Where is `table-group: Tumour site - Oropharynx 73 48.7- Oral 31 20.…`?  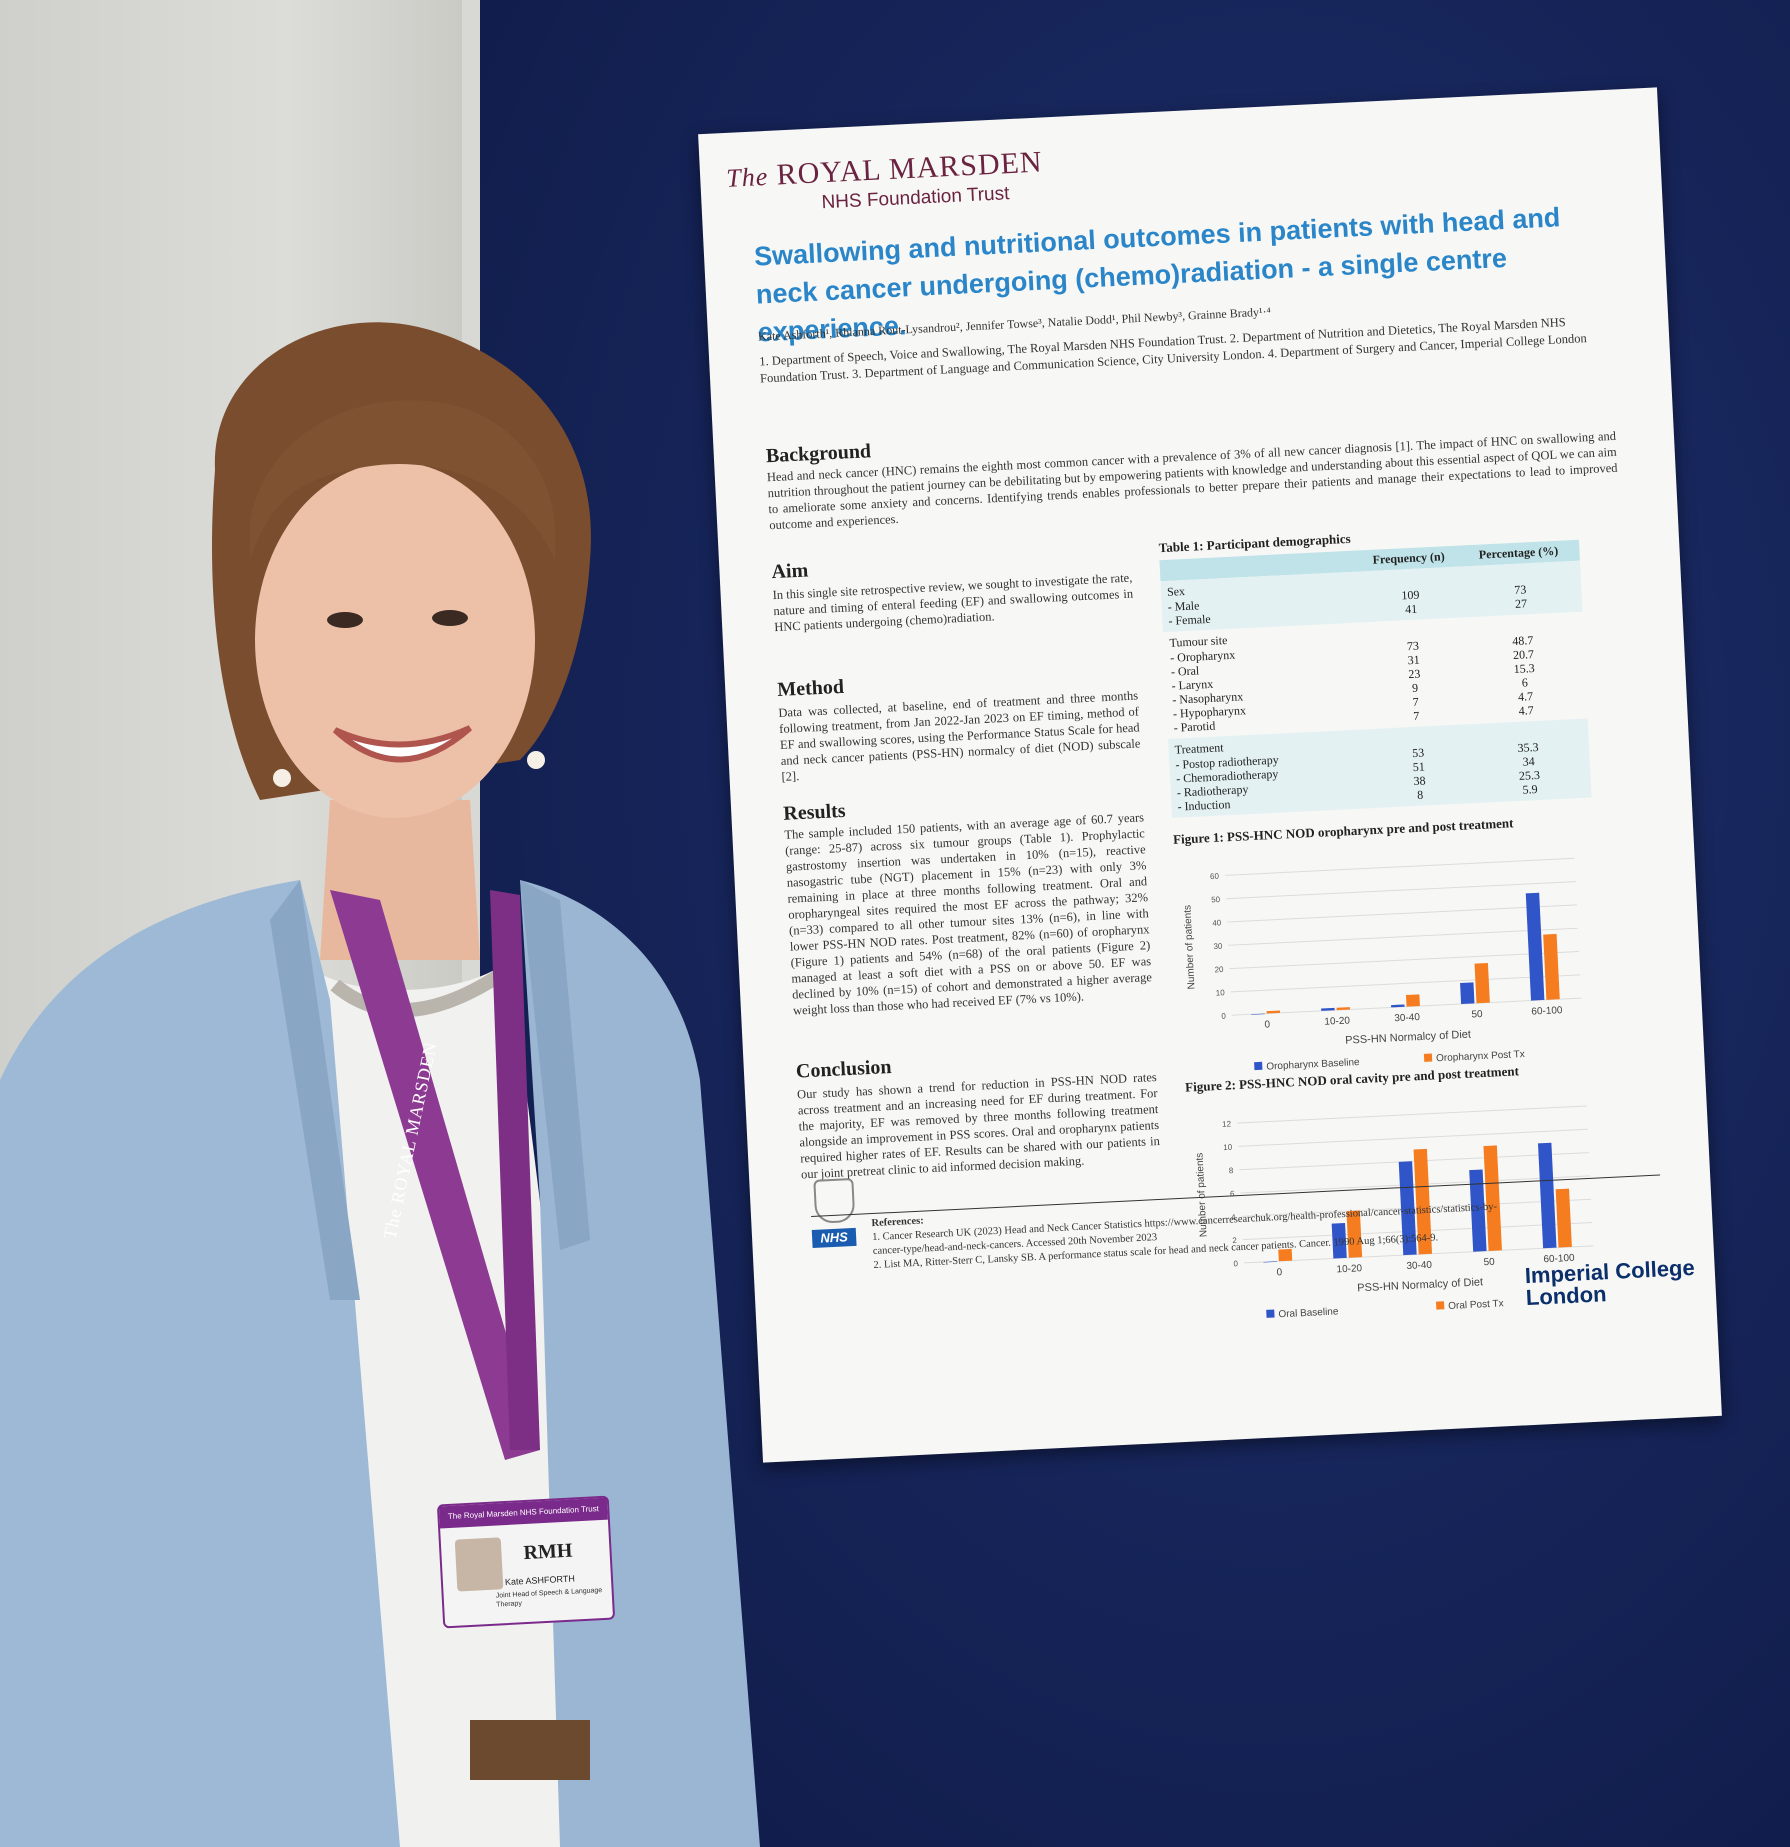
table-group: Tumour site - Oropharynx 73 48.7- Oral 31 20.… is located at coordinates (1375, 675).